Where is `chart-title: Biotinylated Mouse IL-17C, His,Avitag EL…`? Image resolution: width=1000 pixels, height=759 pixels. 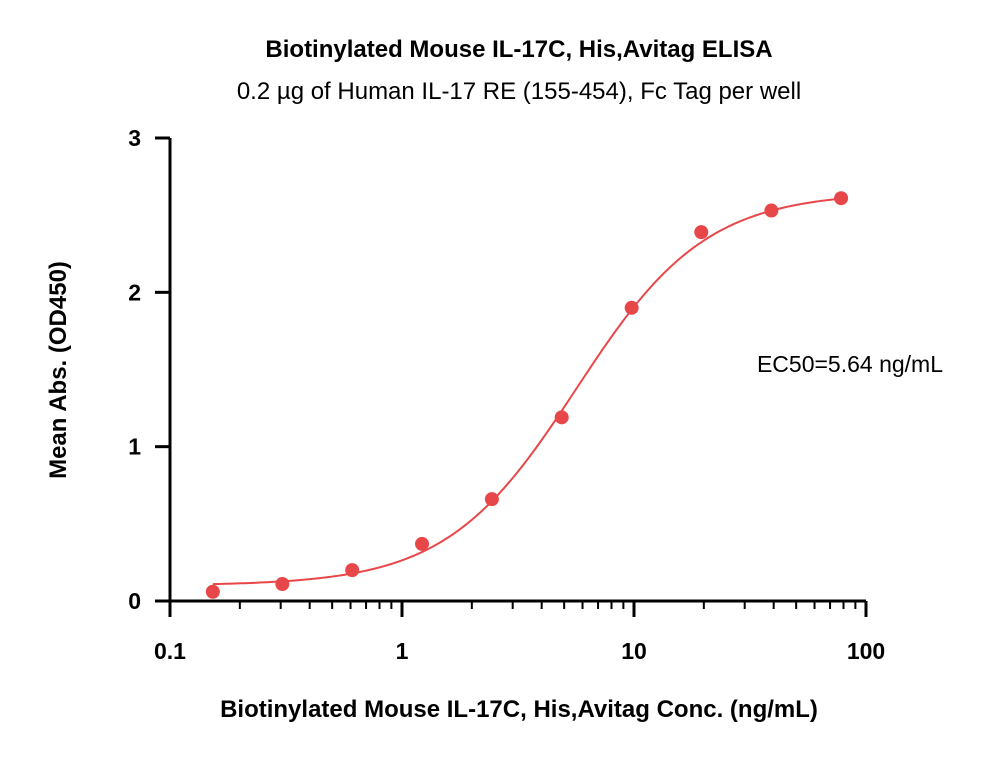 chart-title: Biotinylated Mouse IL-17C, His,Avitag EL… is located at coordinates (518, 49).